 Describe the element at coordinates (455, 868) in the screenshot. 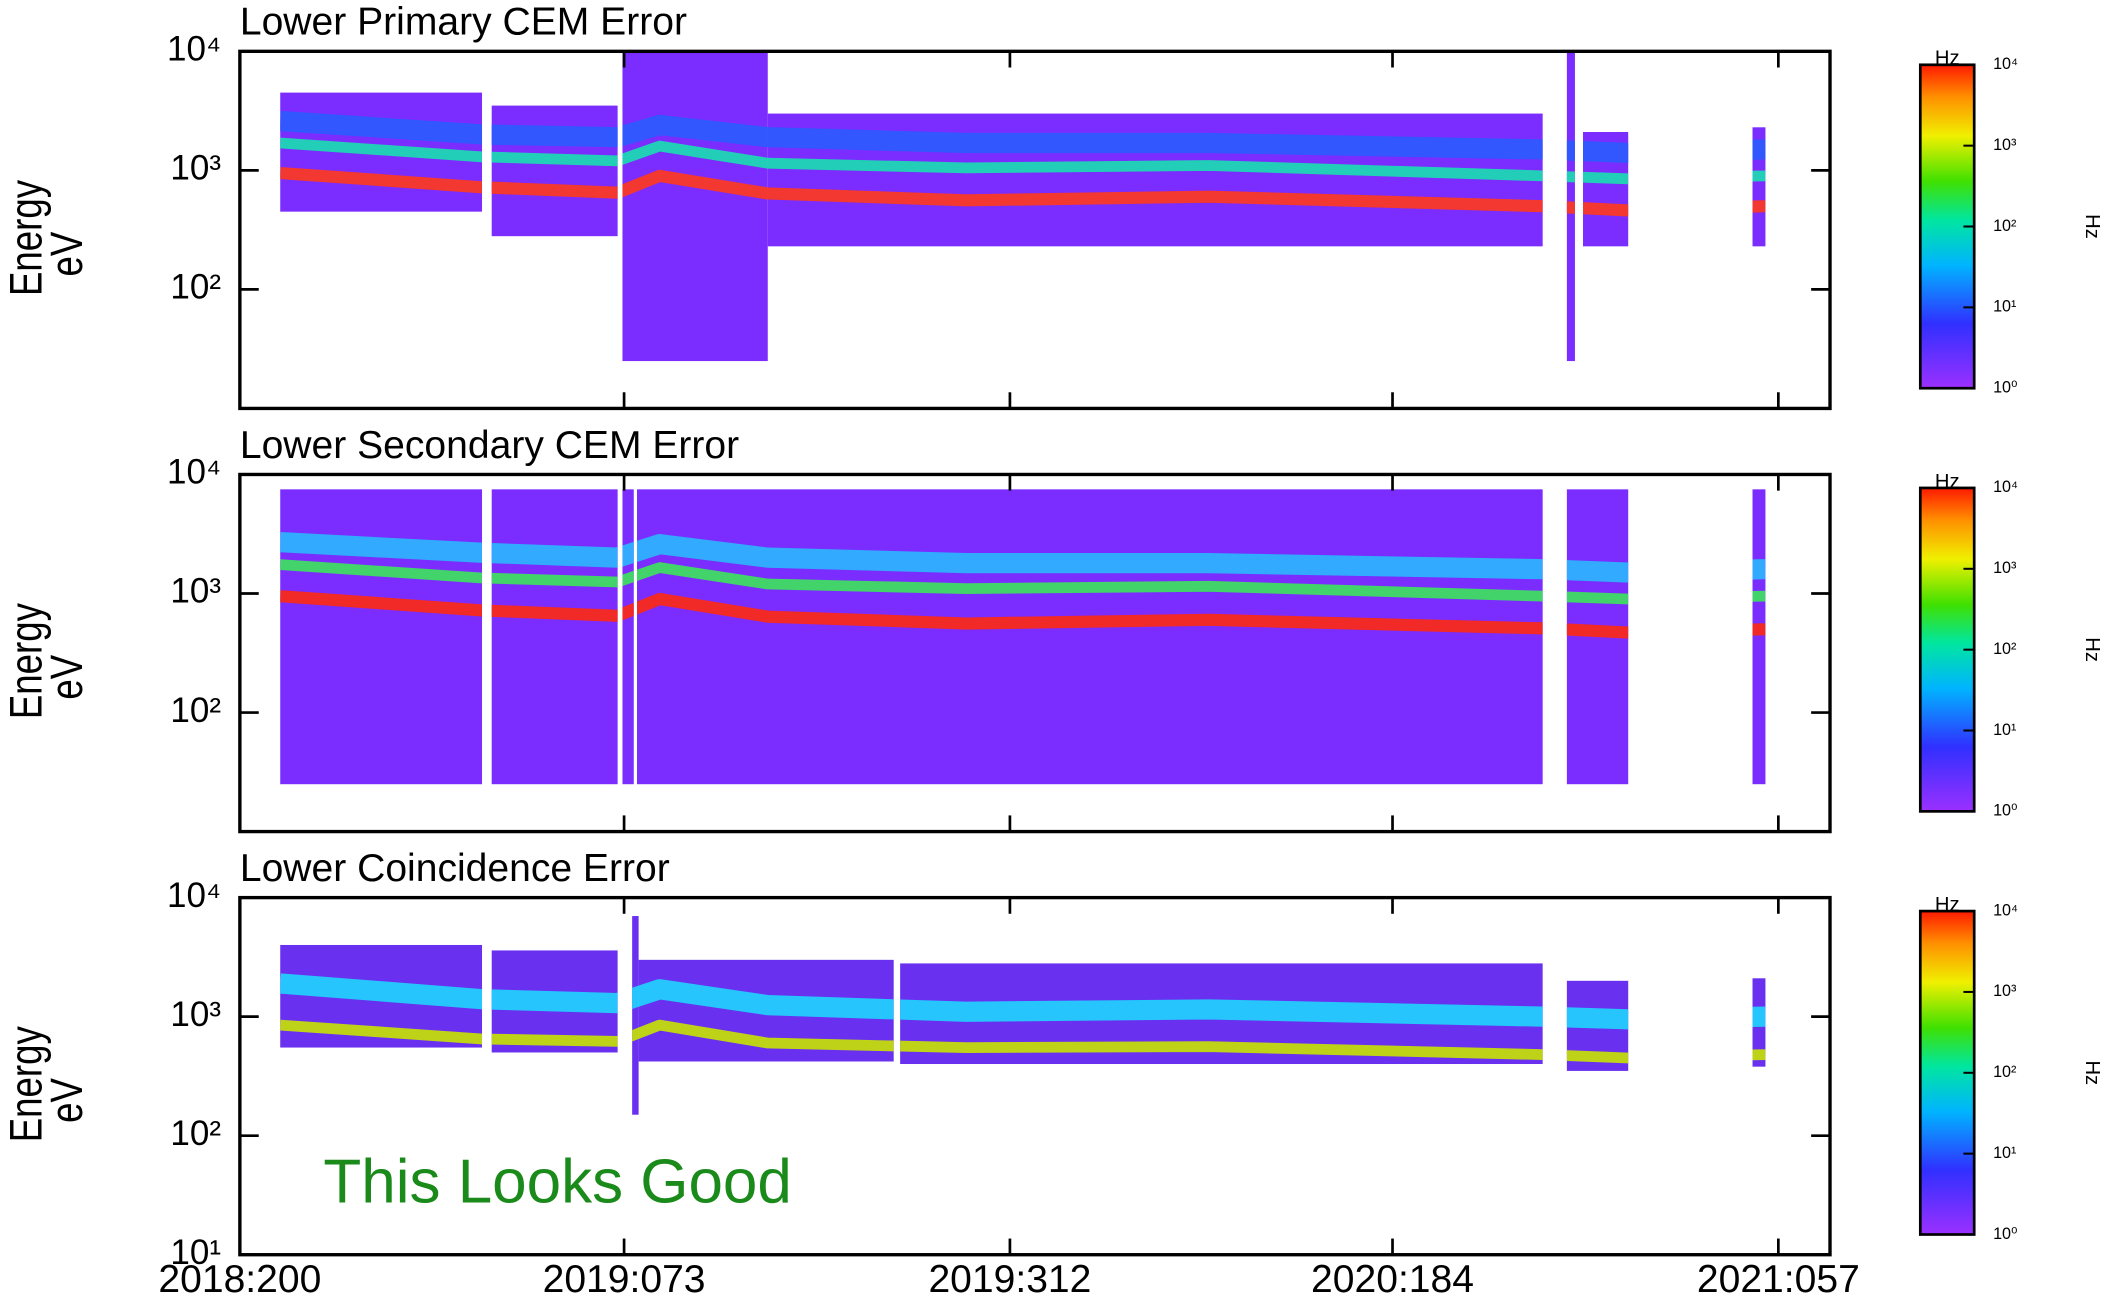

I see `panel-title: Lower Coincidence Error` at that location.